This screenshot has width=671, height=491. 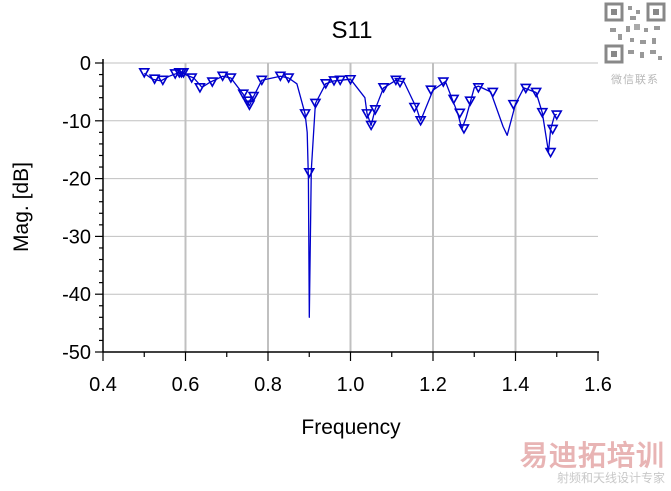 What do you see at coordinates (350, 123) in the screenshot?
I see `marker-layer` at bounding box center [350, 123].